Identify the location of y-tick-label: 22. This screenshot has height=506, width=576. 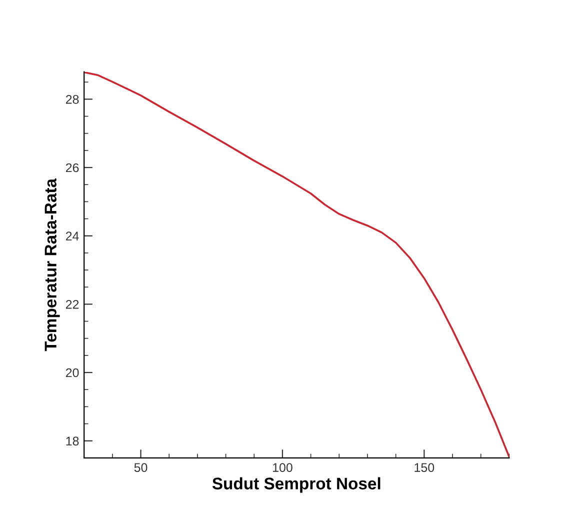
(72, 304).